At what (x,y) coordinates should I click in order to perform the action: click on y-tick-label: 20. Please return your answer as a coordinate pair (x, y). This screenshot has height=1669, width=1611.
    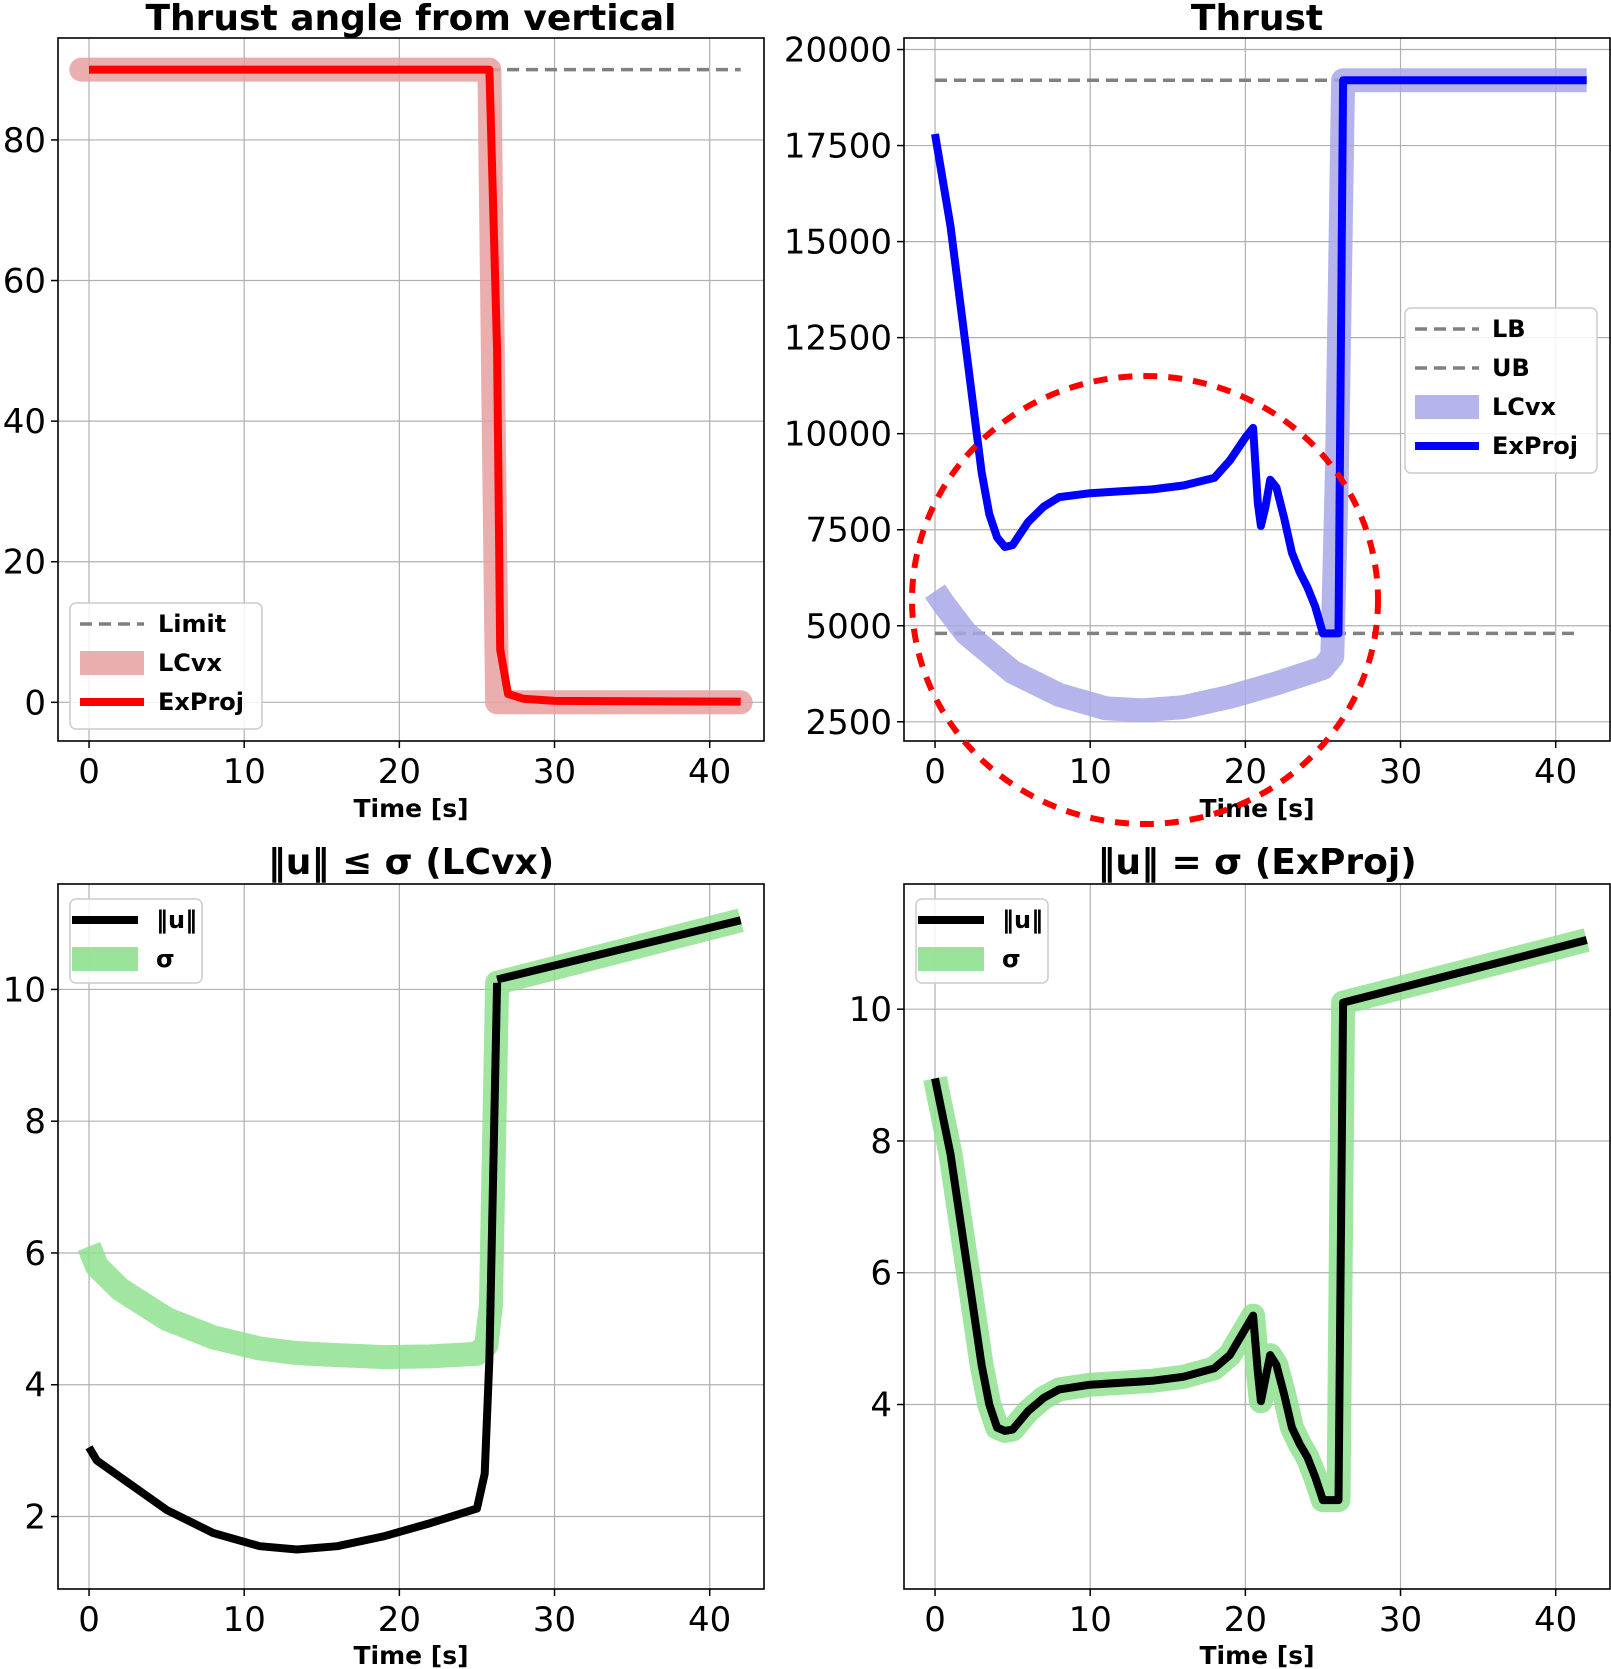
    Looking at the image, I should click on (24, 563).